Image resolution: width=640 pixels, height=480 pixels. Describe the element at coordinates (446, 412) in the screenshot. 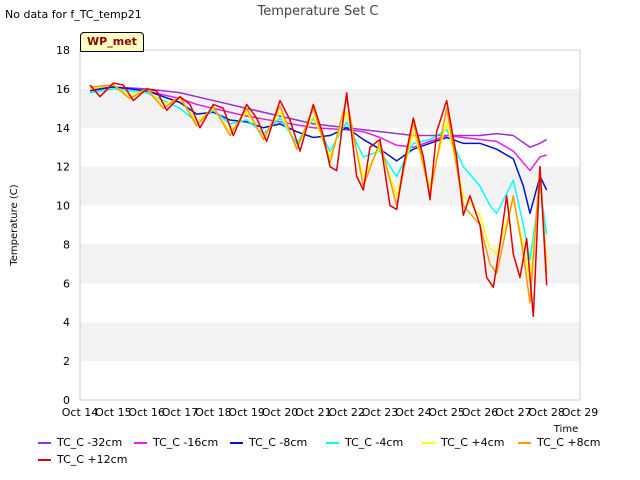

I see `x-tick-label: Oct 25` at that location.